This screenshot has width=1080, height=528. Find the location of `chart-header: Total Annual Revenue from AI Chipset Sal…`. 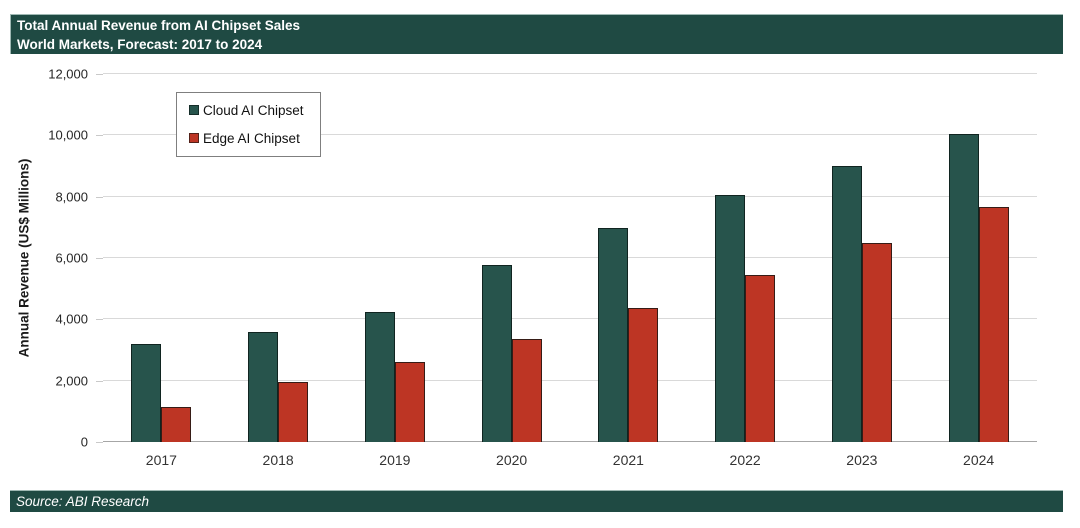

chart-header: Total Annual Revenue from AI Chipset Sal… is located at coordinates (536, 34).